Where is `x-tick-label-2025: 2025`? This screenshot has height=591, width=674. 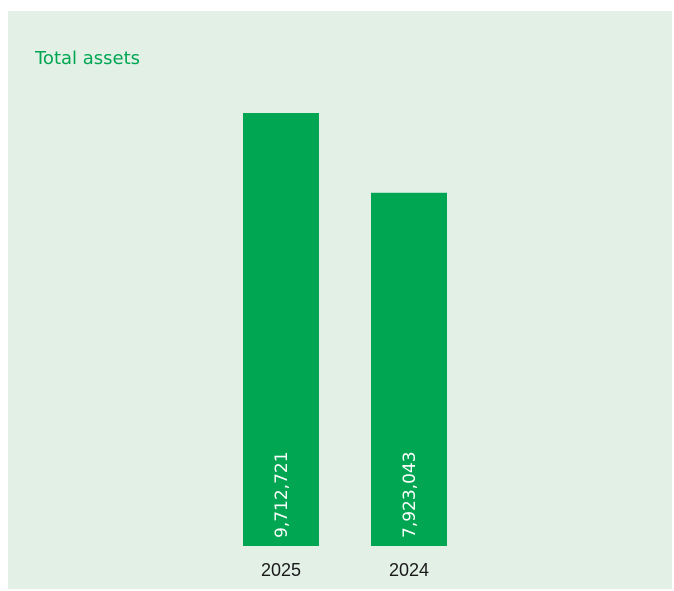 x-tick-label-2025: 2025 is located at coordinates (281, 570).